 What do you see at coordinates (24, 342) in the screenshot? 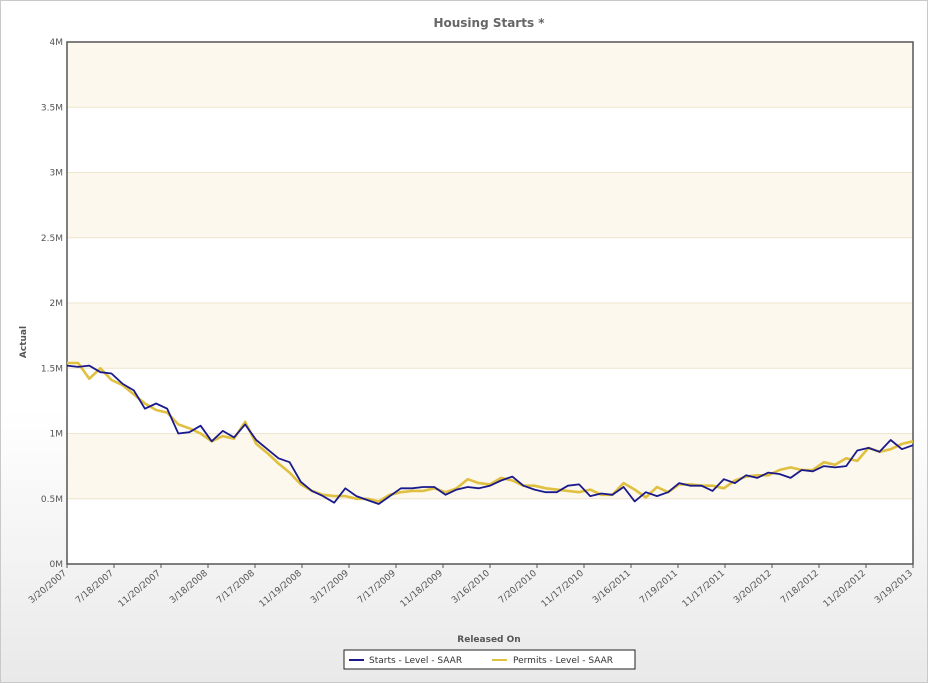
I see `y-axis-title: Actual` at bounding box center [24, 342].